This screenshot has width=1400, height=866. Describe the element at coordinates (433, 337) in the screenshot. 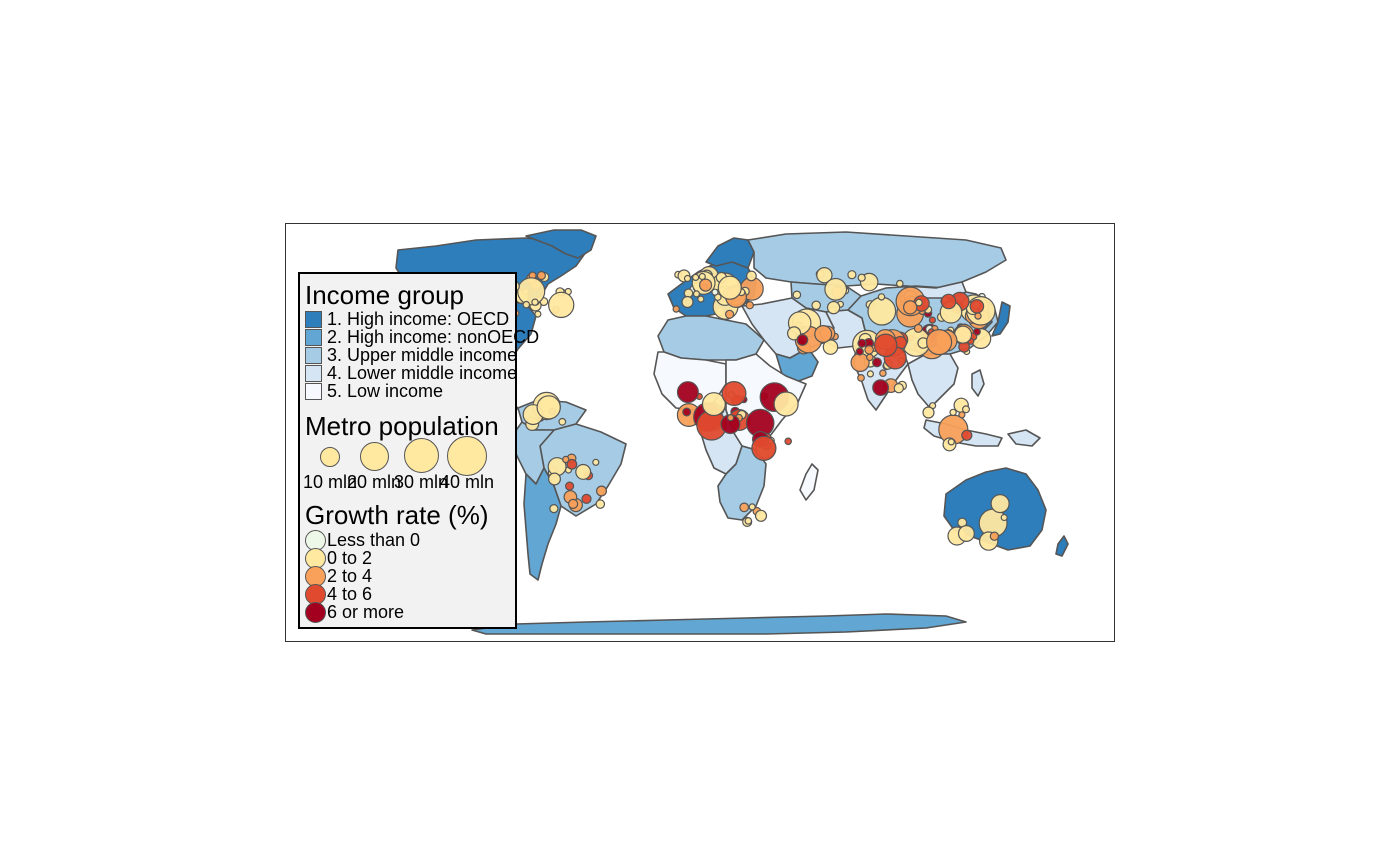

I see `income-legend-label: 2. High income: nonOECD` at that location.